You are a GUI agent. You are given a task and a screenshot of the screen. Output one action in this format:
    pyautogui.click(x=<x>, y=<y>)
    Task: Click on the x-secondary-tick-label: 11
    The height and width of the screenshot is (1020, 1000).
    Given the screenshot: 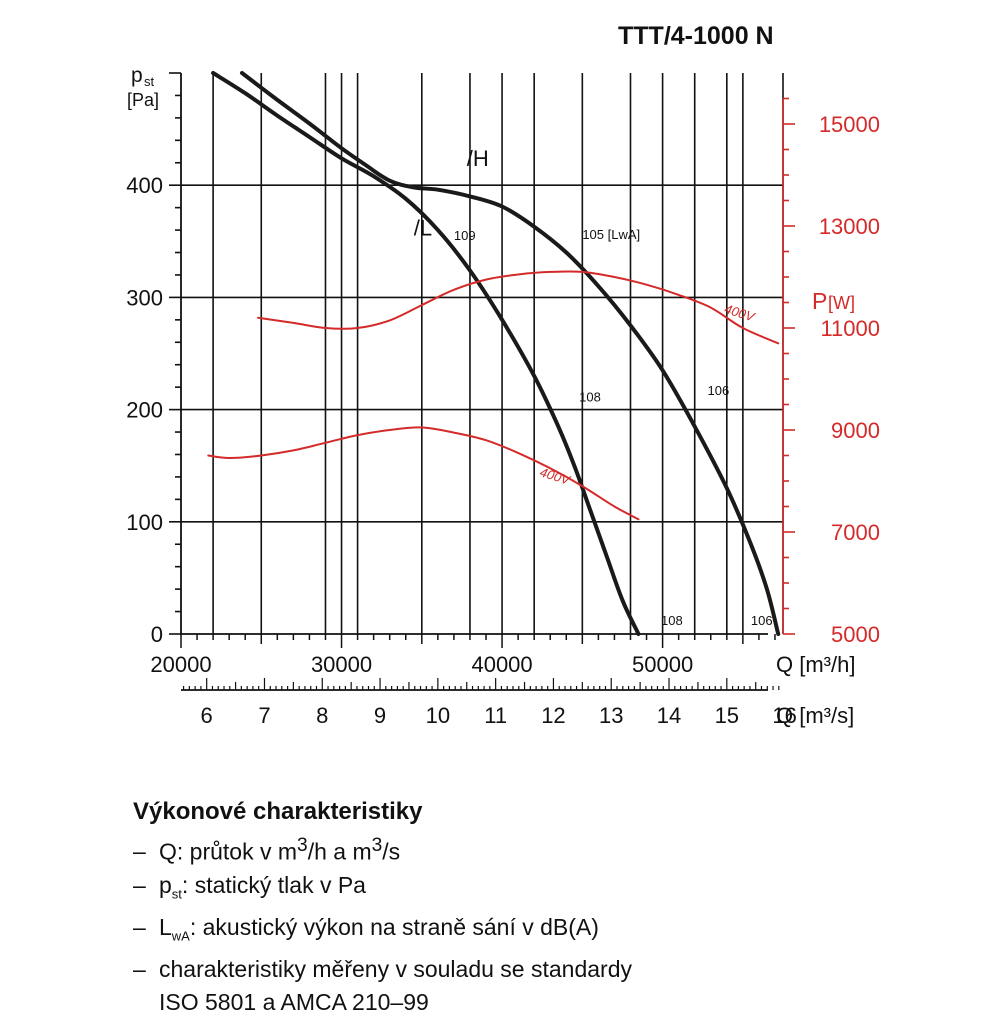 What is the action you would take?
    pyautogui.click(x=495, y=715)
    